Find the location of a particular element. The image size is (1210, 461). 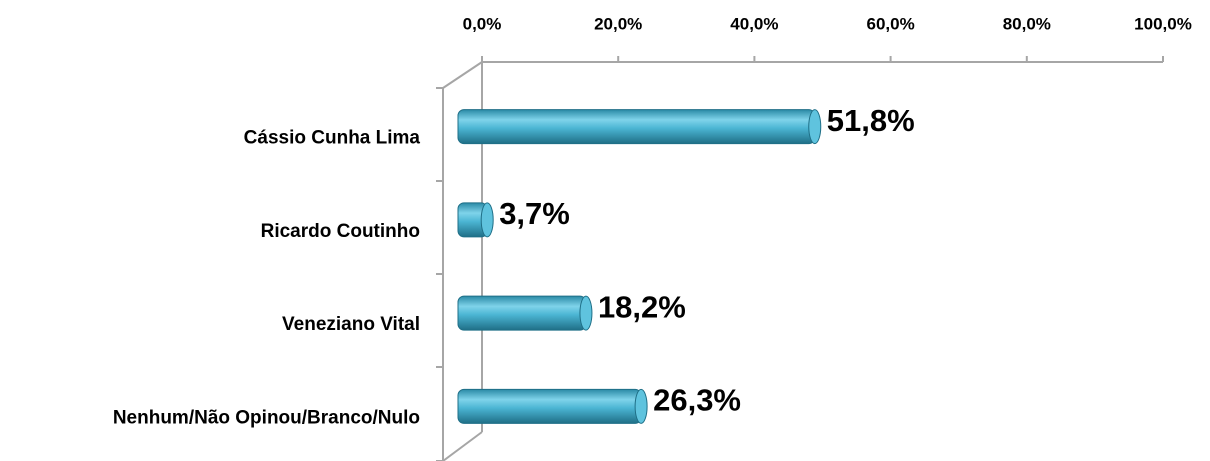

value-label: 26,3% is located at coordinates (697, 400).